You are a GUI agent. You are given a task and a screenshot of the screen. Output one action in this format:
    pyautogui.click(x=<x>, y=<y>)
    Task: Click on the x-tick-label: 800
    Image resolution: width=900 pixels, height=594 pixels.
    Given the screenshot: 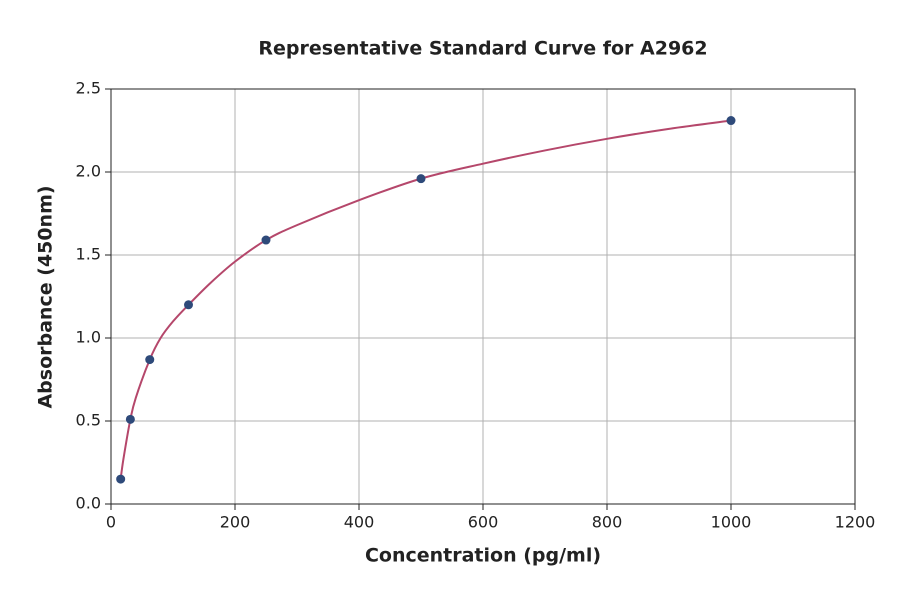 What is the action you would take?
    pyautogui.click(x=607, y=522)
    